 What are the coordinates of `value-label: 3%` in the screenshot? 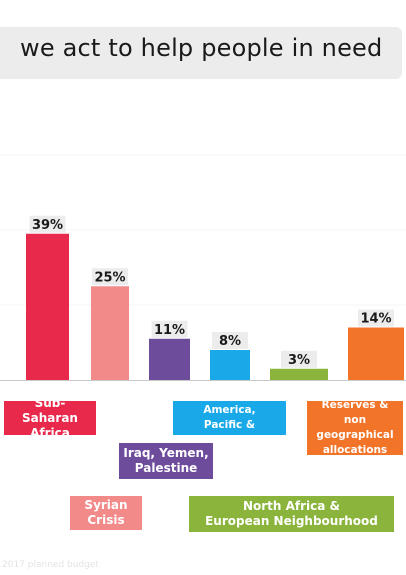 It's located at (299, 360).